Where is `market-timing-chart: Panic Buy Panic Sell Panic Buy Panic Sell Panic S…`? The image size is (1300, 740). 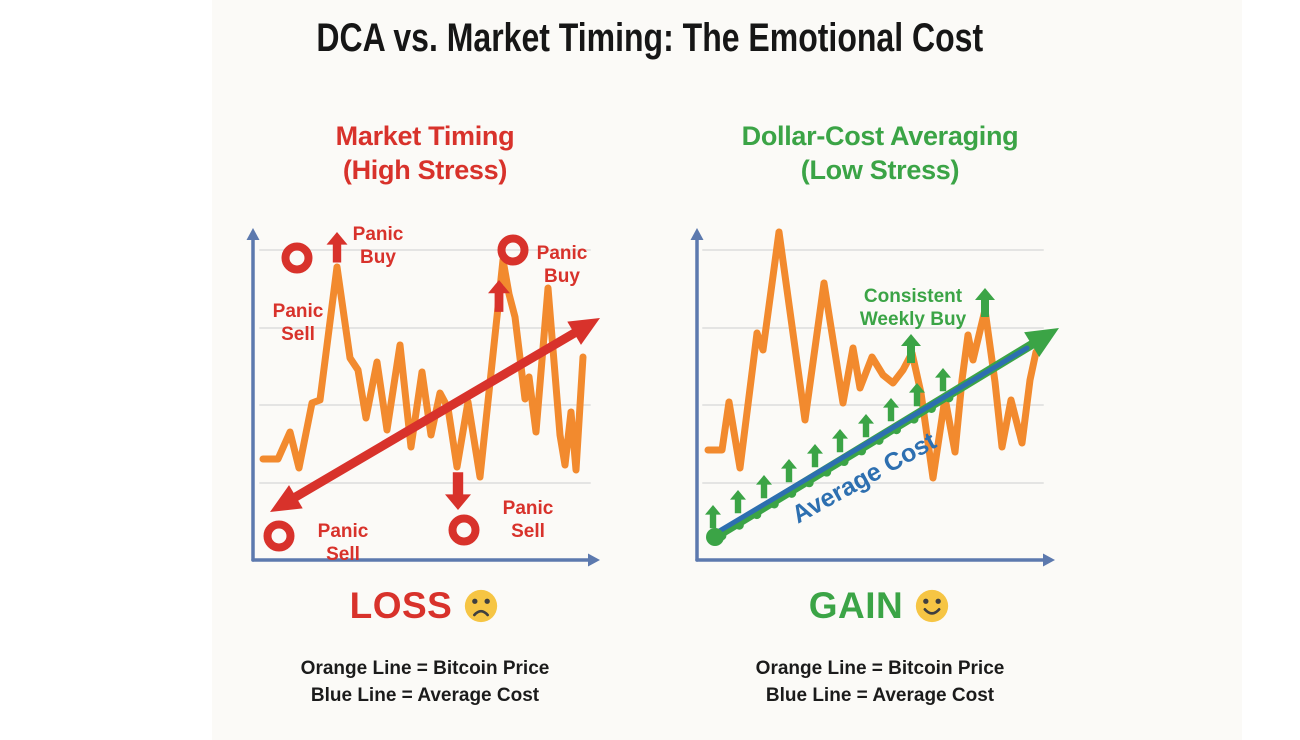
market-timing-chart: Panic Buy Panic Sell Panic Buy Panic Sell Panic S… is located at coordinates (423, 395).